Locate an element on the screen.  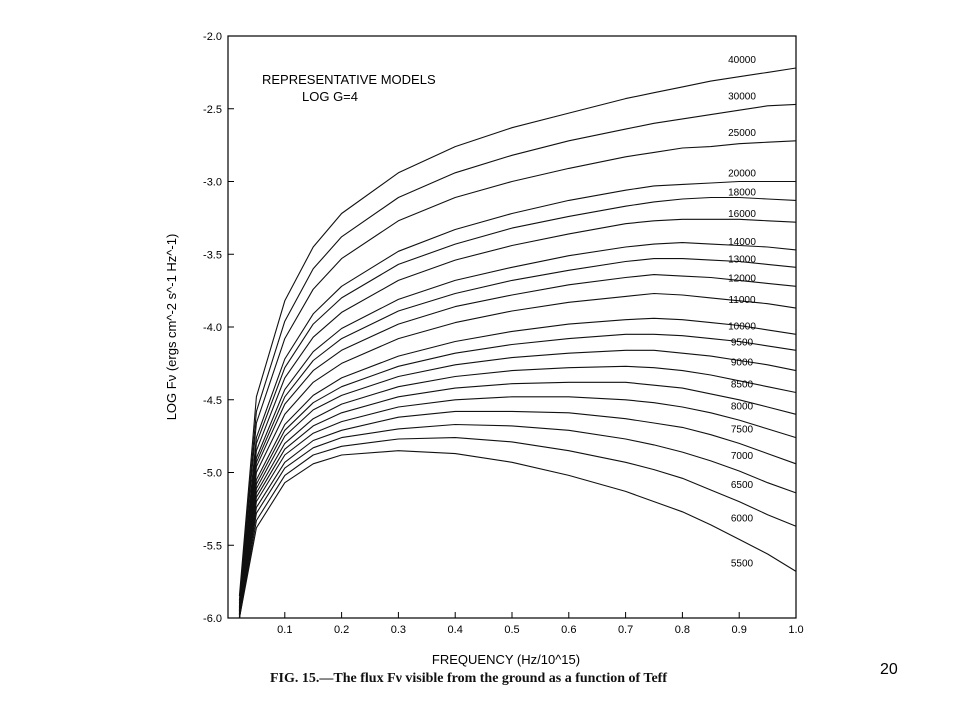
y-tick-label: -2.0 is located at coordinates (212, 37).